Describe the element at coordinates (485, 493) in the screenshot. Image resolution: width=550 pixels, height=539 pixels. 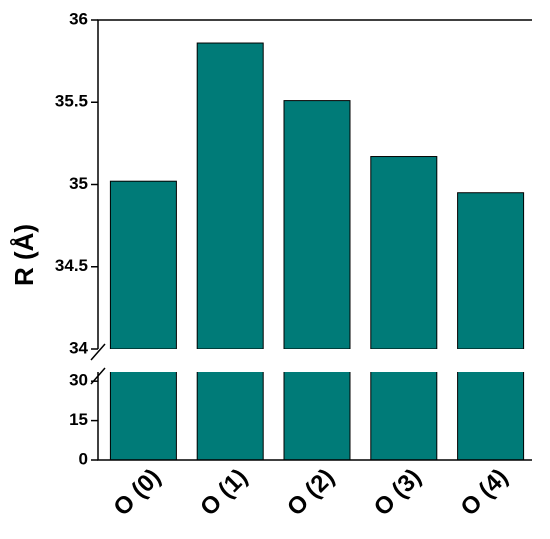
I see `x-tick-label: O (4)` at that location.